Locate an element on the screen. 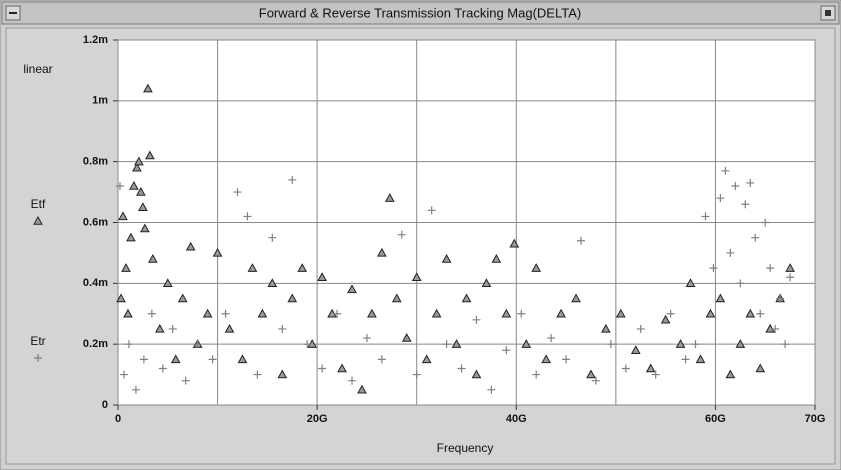 This screenshot has height=470, width=841. y-tick-label: 0.4m is located at coordinates (95, 283).